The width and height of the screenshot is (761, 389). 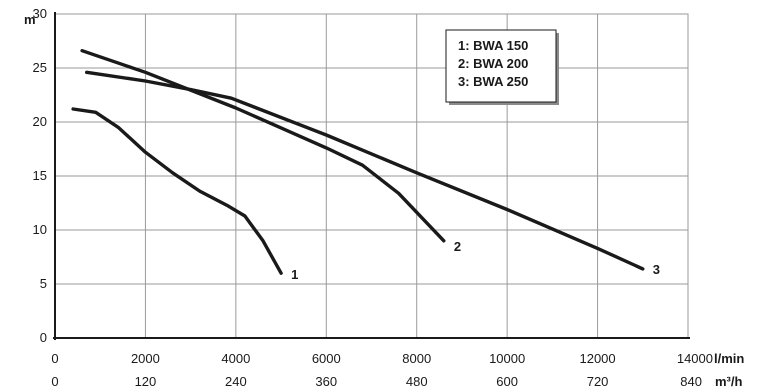 I want to click on y-tick-label: 0, so click(x=43, y=337).